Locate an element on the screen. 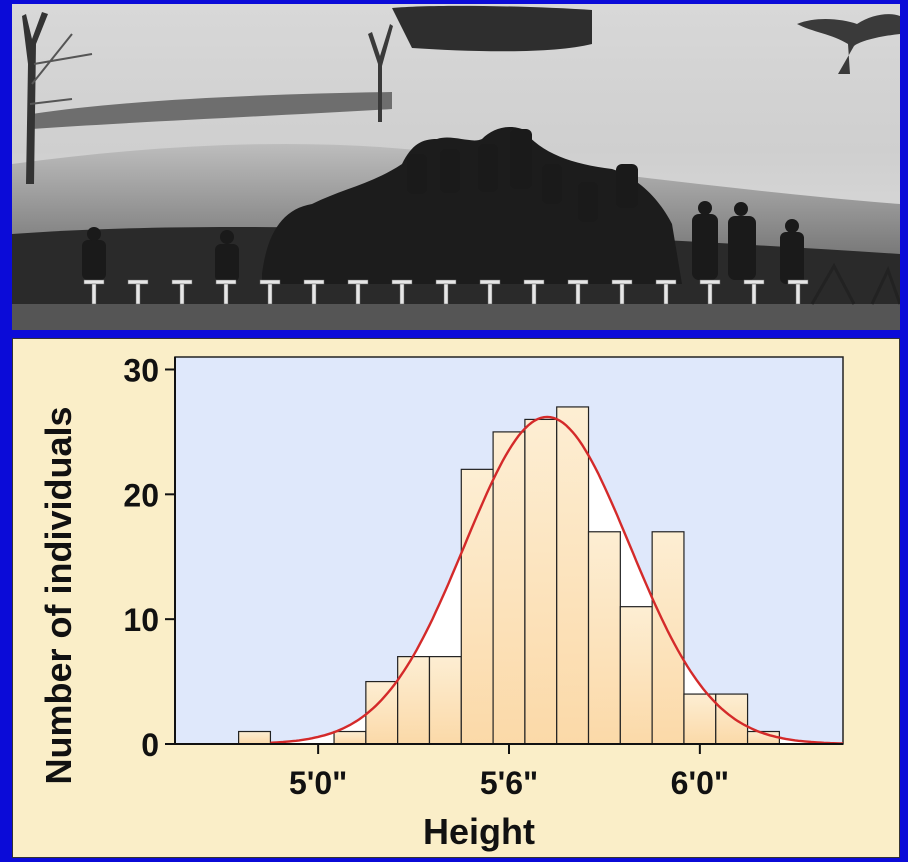 The height and width of the screenshot is (862, 908). y-tick-label: 0 is located at coordinates (150, 745).